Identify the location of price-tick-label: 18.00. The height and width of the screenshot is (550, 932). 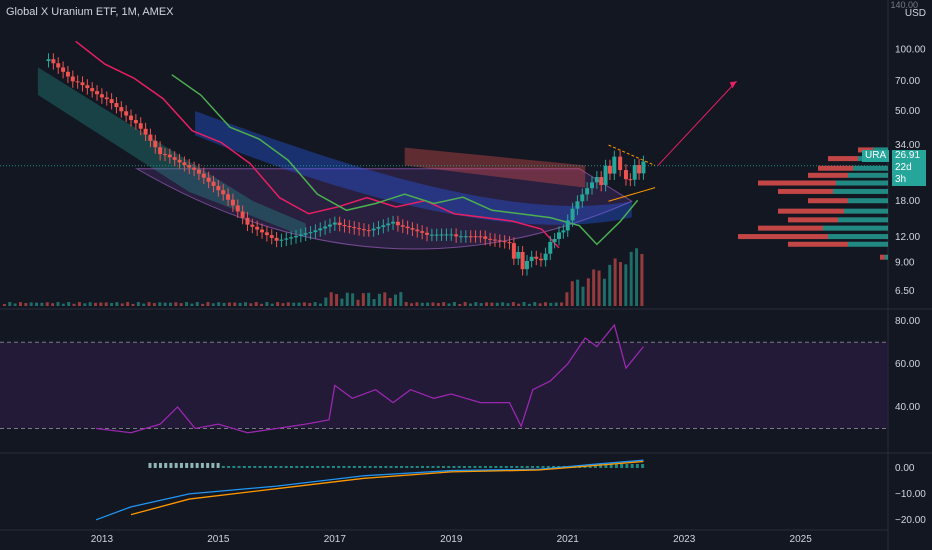
(907, 201).